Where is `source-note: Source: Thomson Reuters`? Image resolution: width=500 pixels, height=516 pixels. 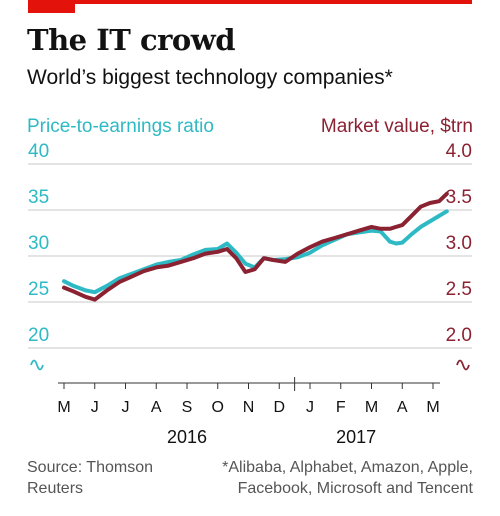 source-note: Source: Thomson Reuters is located at coordinates (90, 478).